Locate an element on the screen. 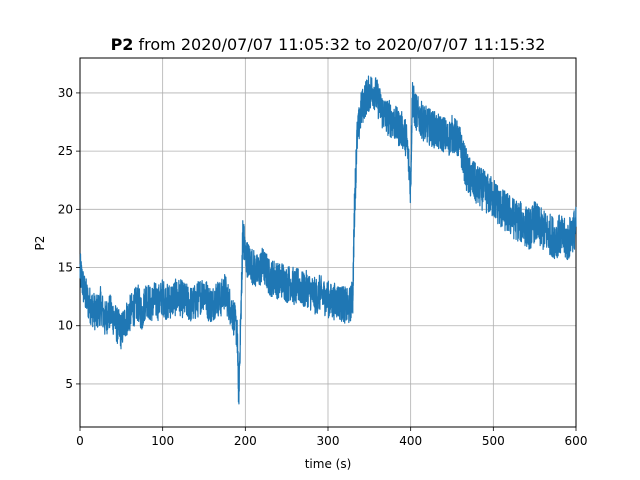  x-tick-label: 0 is located at coordinates (80, 441).